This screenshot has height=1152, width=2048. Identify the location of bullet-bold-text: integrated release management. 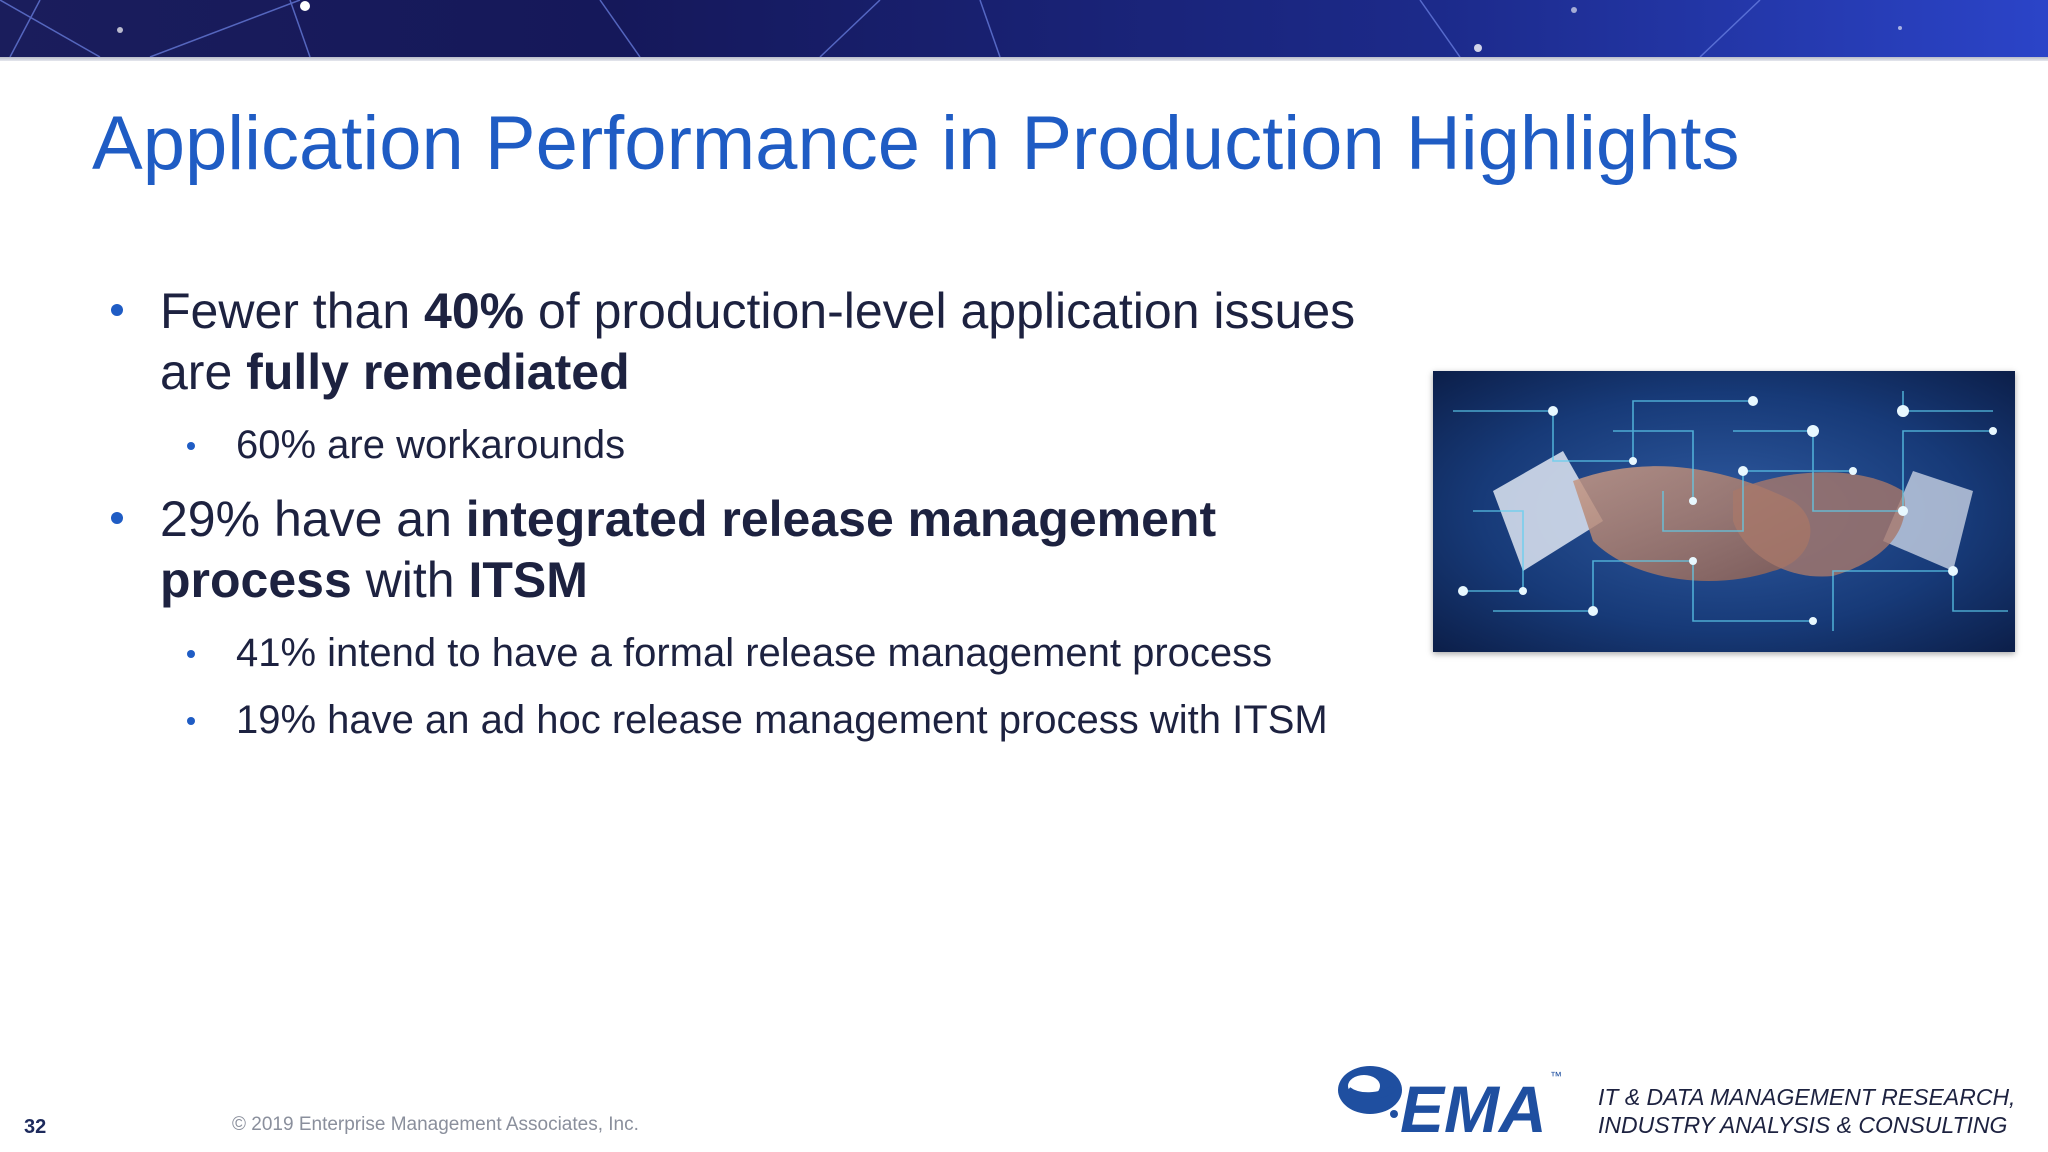
(841, 519).